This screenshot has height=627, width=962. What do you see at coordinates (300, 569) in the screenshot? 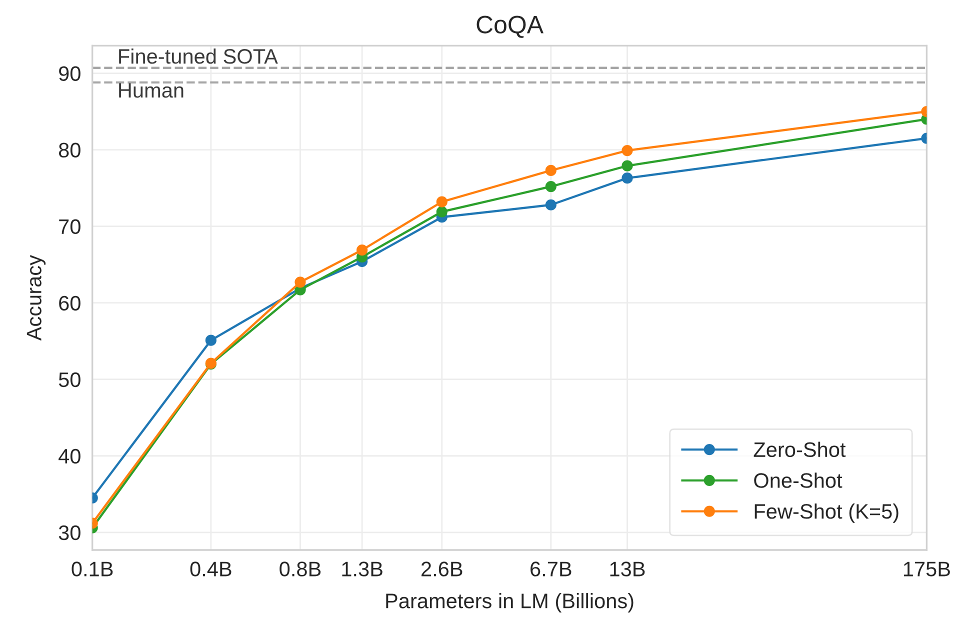
I see `x-tick-label: 0.8B` at bounding box center [300, 569].